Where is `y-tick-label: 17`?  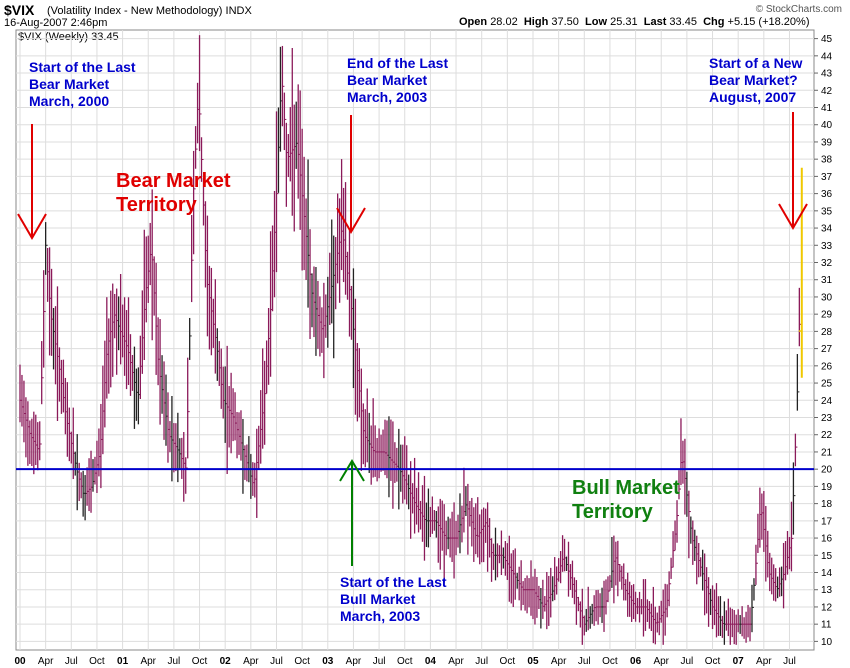 y-tick-label: 17 is located at coordinates (827, 521).